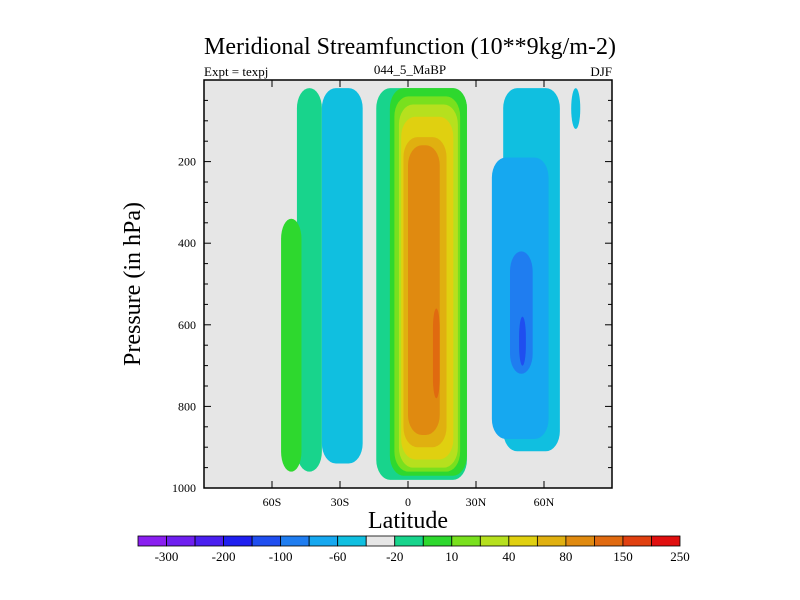 The height and width of the screenshot is (600, 800). I want to click on colorbar-label: -100, so click(281, 556).